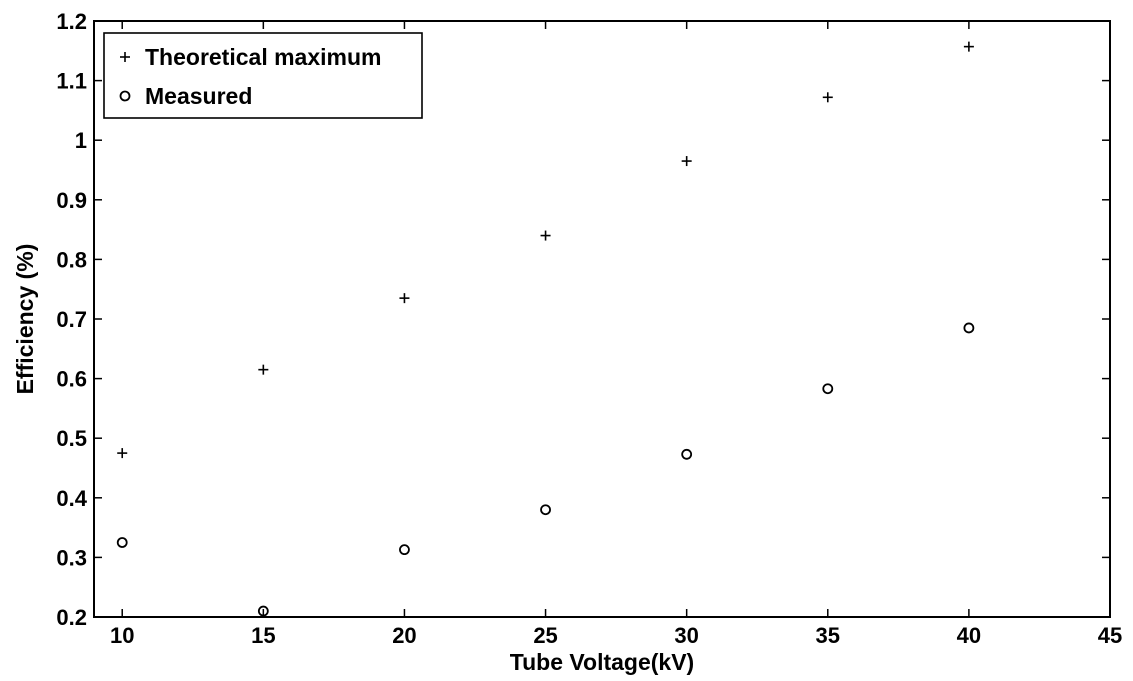 The height and width of the screenshot is (681, 1133). Describe the element at coordinates (71, 21) in the screenshot. I see `y-tick-label: 1.2` at that location.